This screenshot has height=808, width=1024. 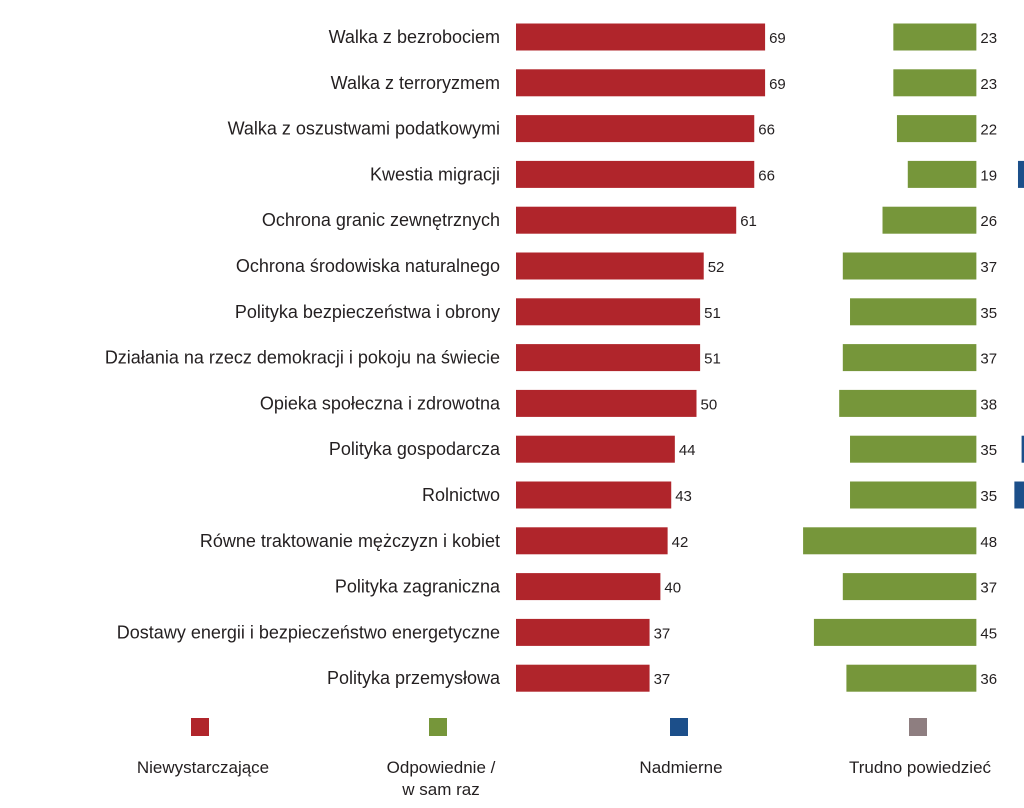 What do you see at coordinates (683, 496) in the screenshot?
I see `value-label: 43` at bounding box center [683, 496].